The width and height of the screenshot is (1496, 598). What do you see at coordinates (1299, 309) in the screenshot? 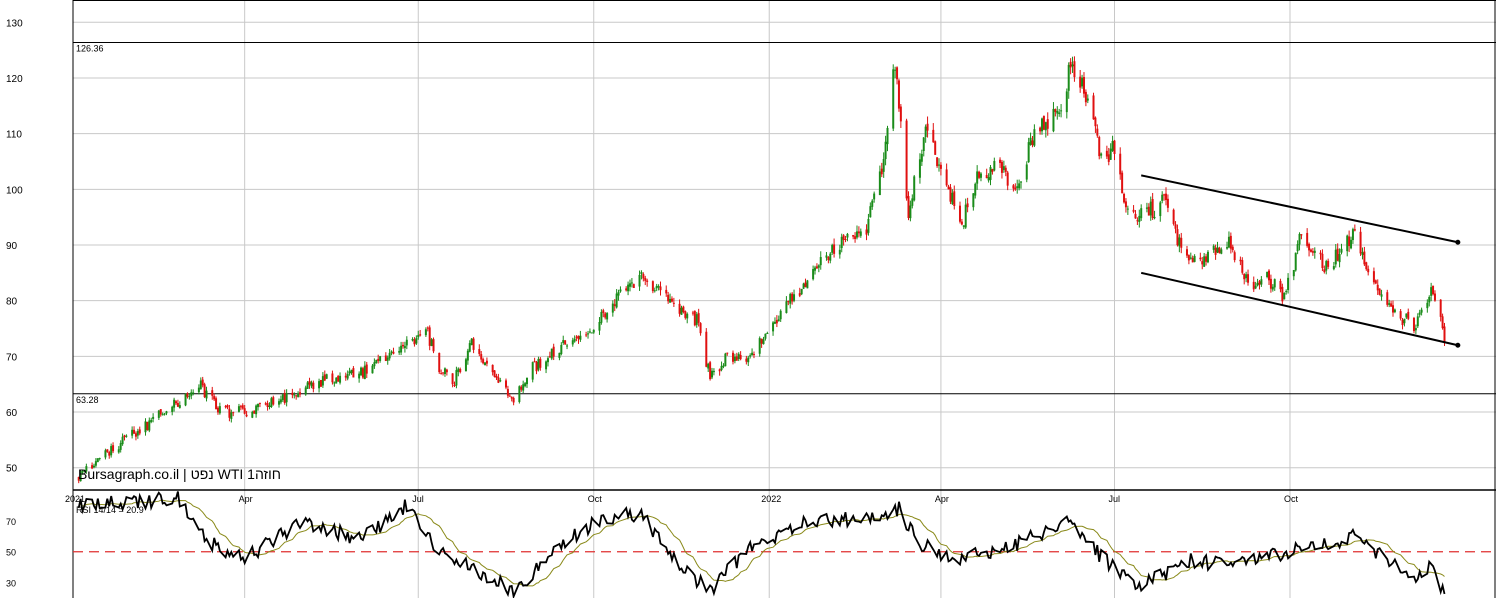
I see `channel-line-lower` at bounding box center [1299, 309].